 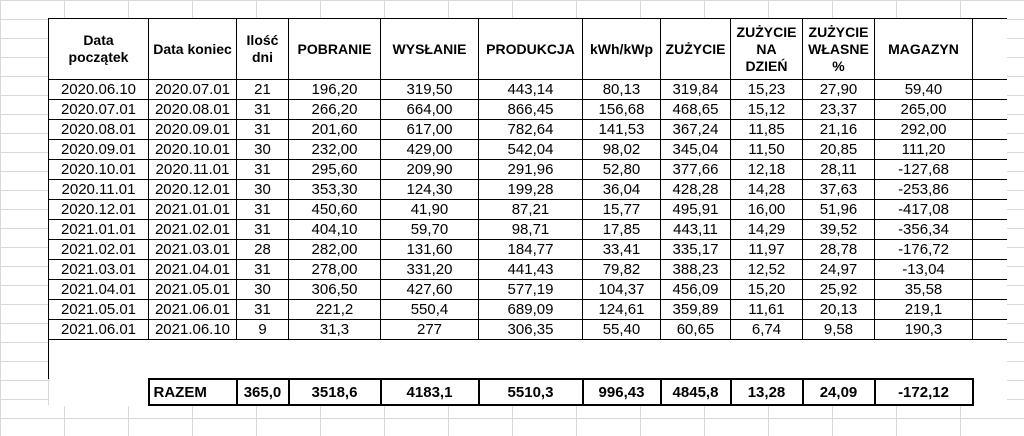 What do you see at coordinates (923, 129) in the screenshot?
I see `table-cell: 292,00` at bounding box center [923, 129].